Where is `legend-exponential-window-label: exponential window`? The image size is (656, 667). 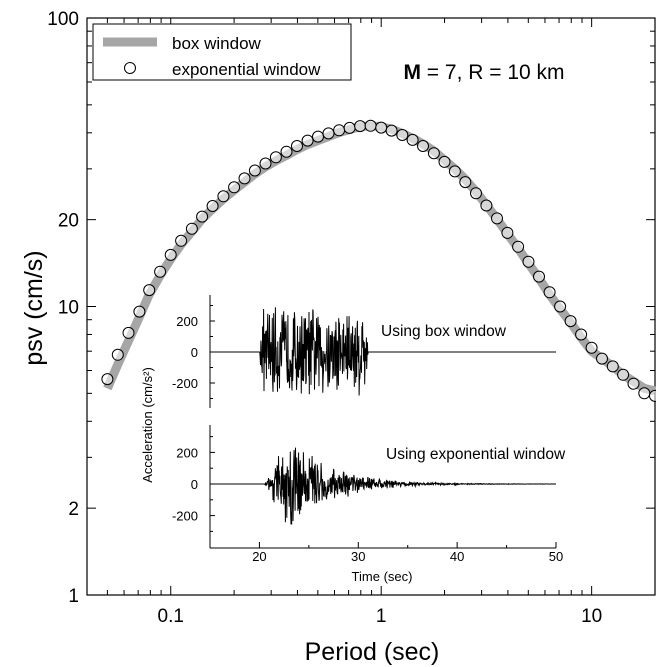
legend-exponential-window-label: exponential window is located at coordinates (246, 69).